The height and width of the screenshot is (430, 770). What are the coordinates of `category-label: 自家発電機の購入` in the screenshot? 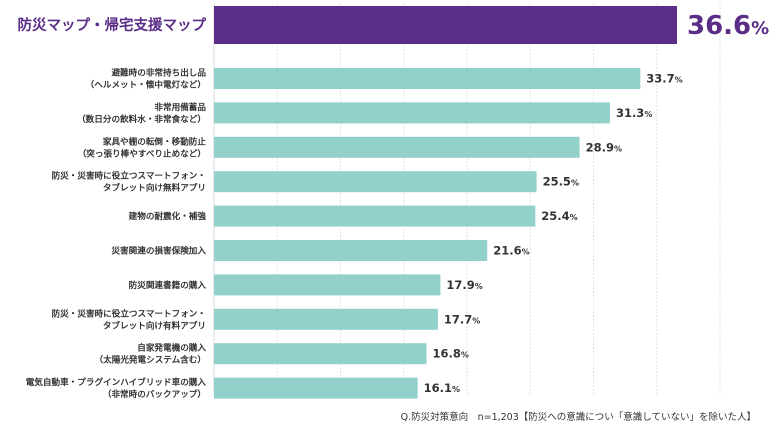 It's located at (171, 348).